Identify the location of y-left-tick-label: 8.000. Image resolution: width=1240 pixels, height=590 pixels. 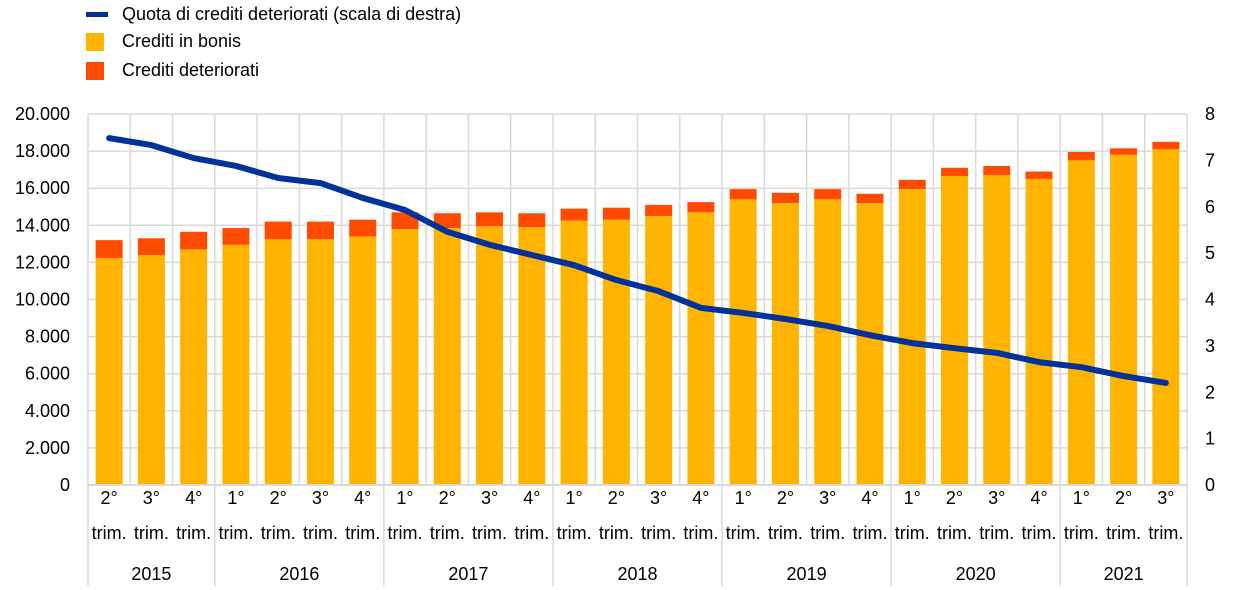
(47, 337).